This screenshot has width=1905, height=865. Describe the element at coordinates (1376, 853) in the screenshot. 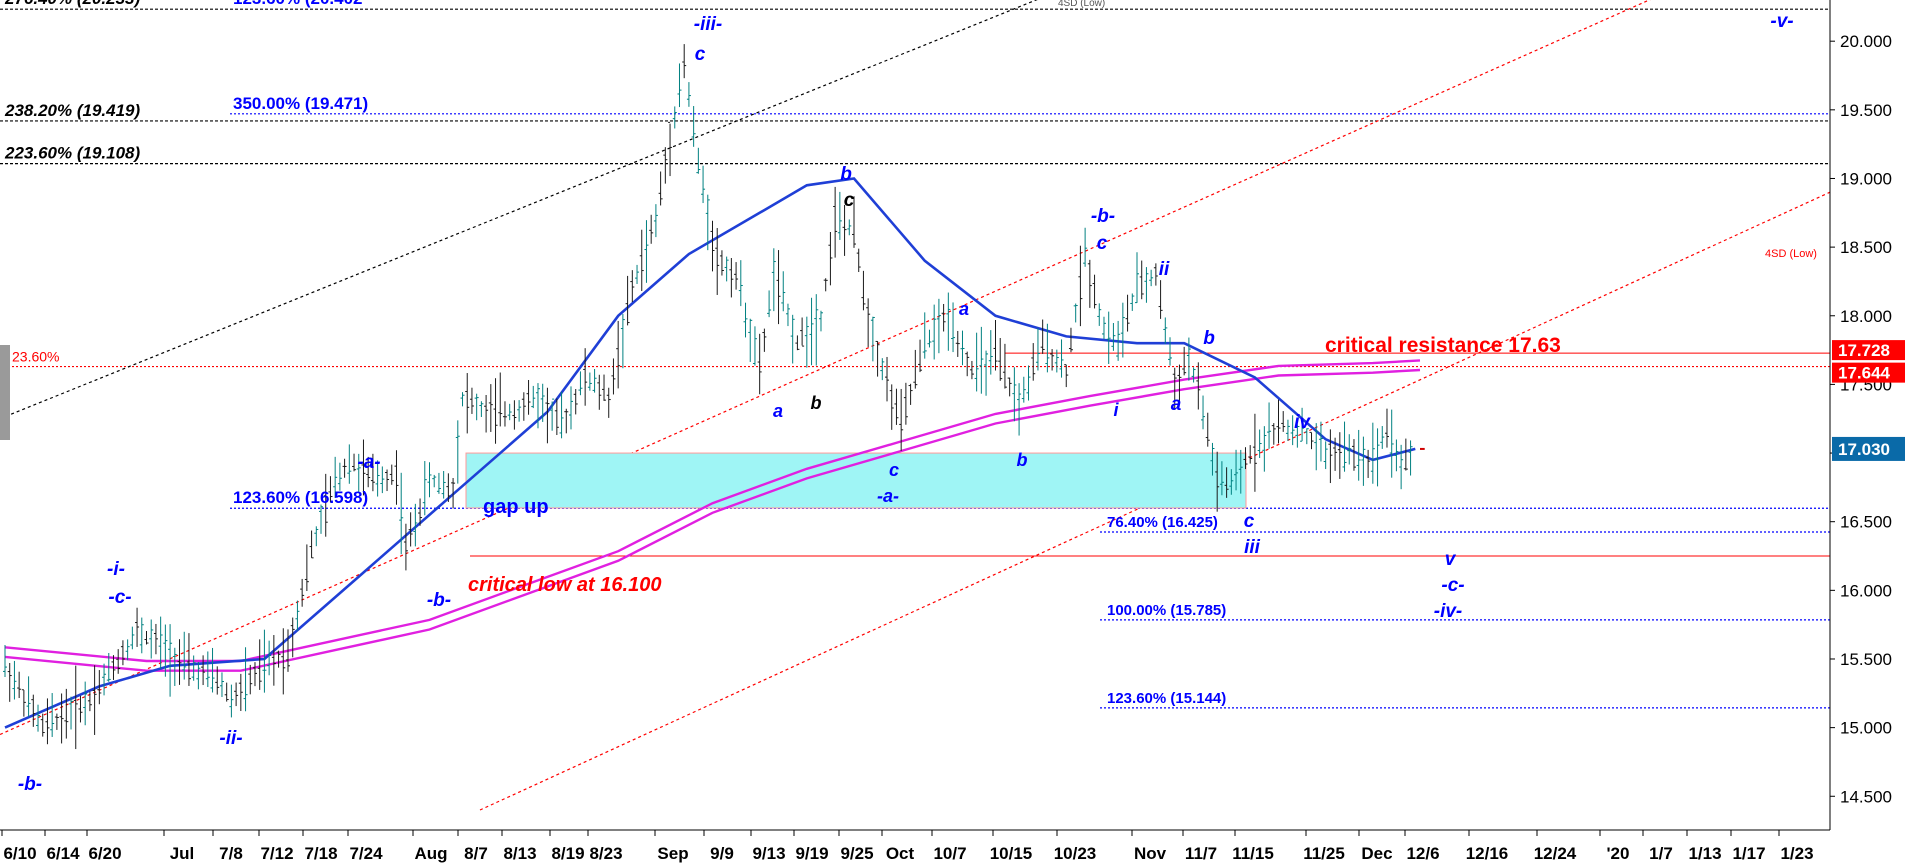

I see `x-tick-label: Dec` at that location.